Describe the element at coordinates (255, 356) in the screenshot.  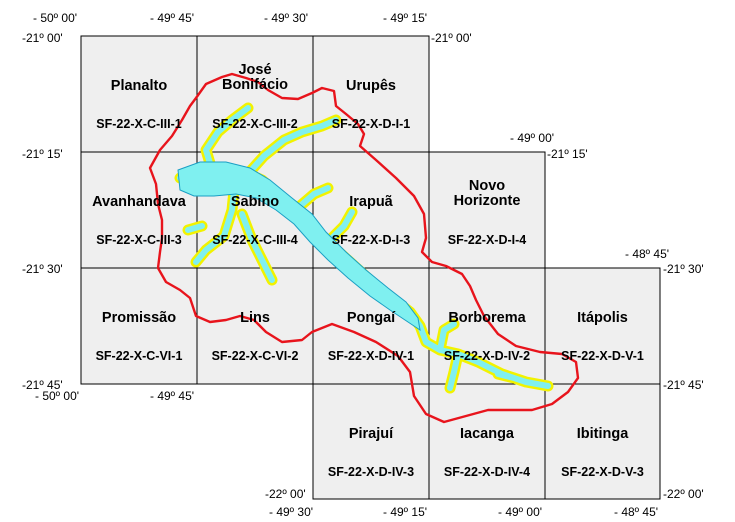
I see `sheet-code: SF-22-X-C-VI-2` at that location.